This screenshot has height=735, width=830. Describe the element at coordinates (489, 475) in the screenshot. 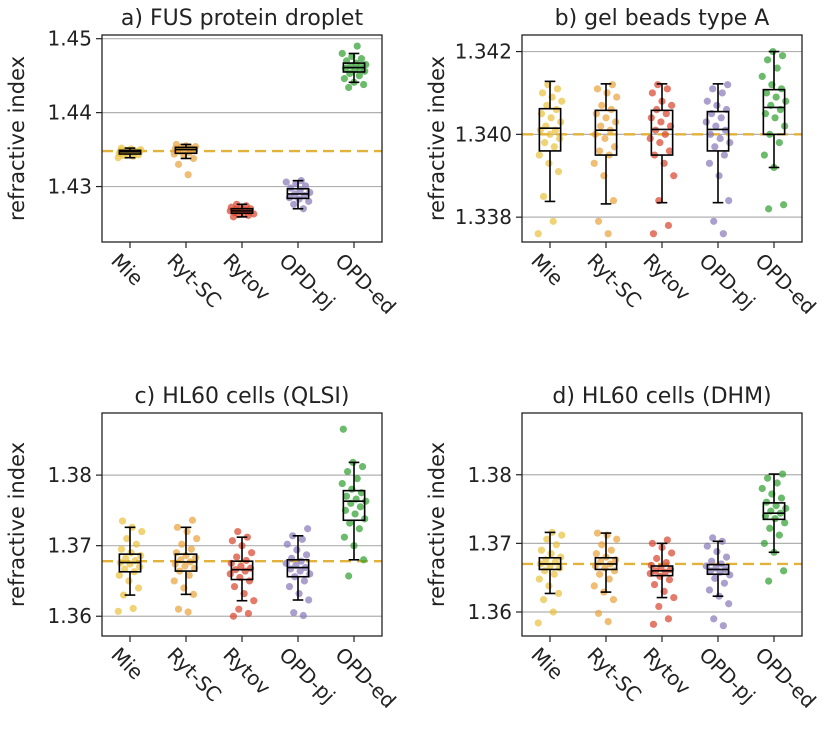

I see `y-tick-label: 1.38` at that location.